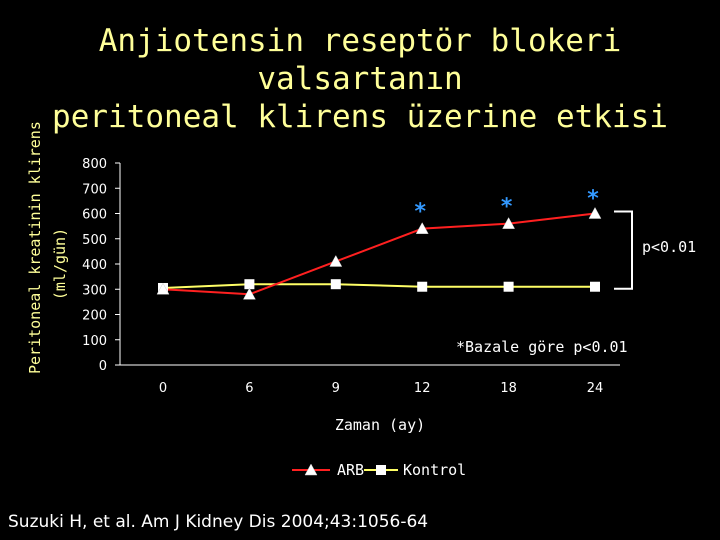 Image resolution: width=720 pixels, height=540 pixels. What do you see at coordinates (378, 286) in the screenshot?
I see `series-line-kontrol` at bounding box center [378, 286].